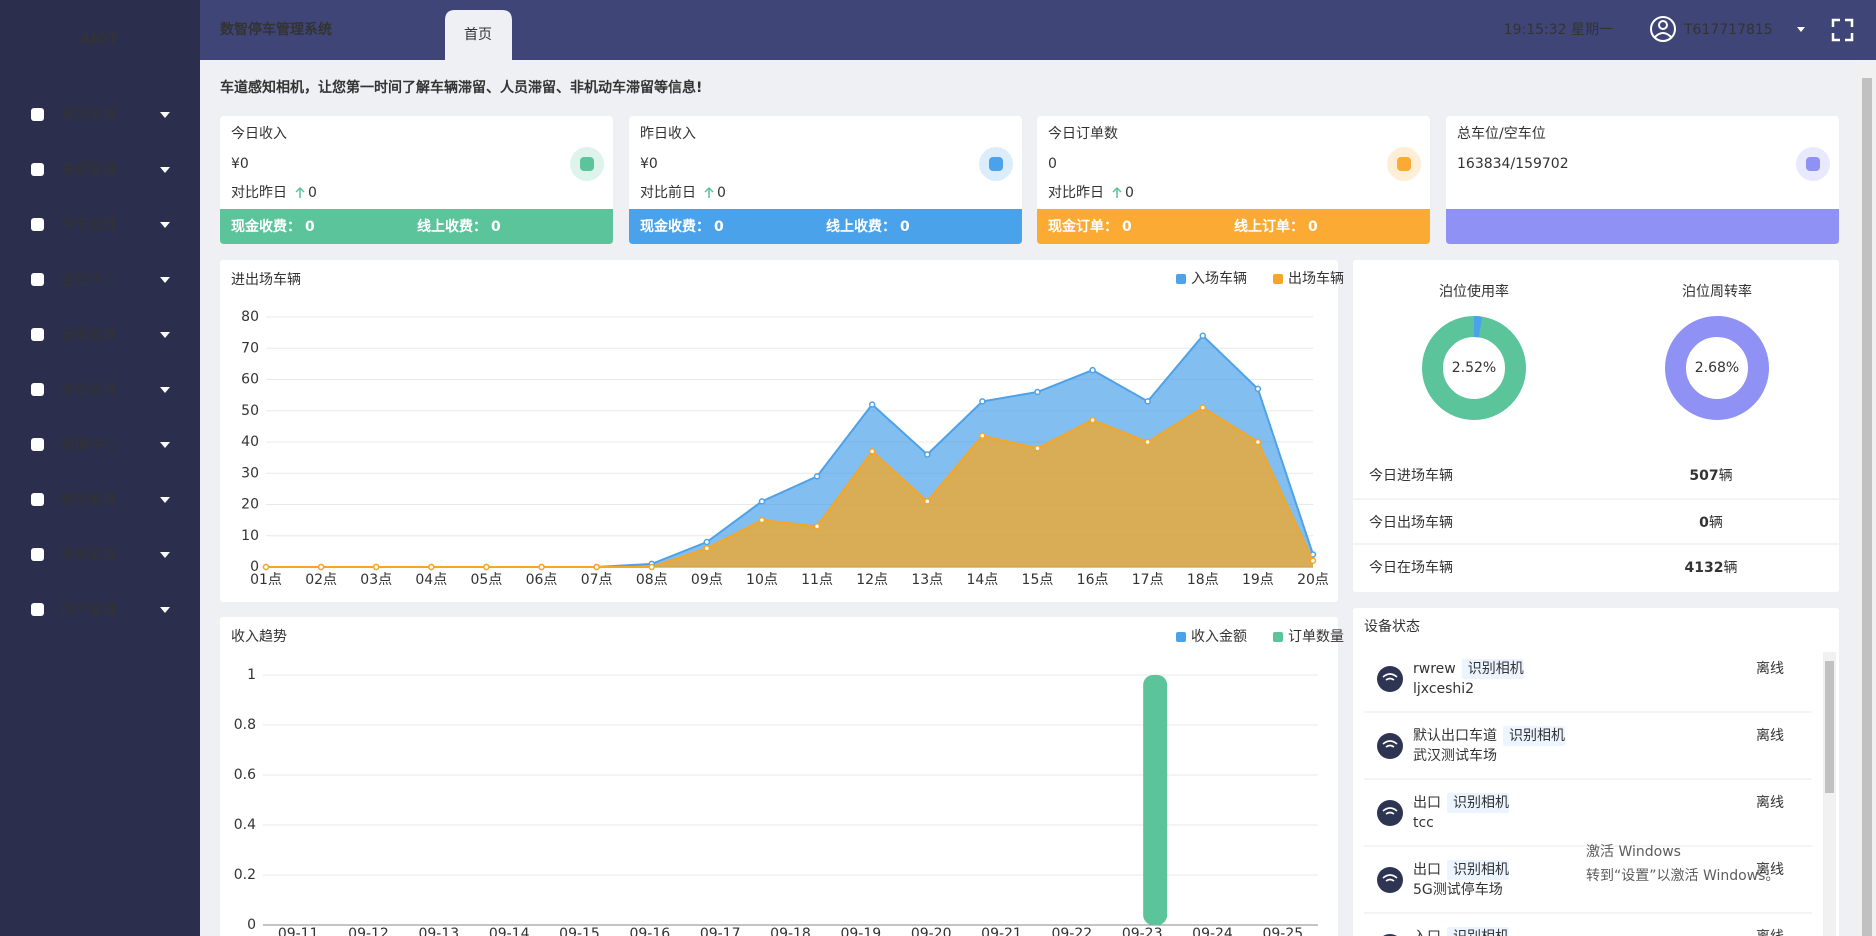  I want to click on y-tick-label: 0.6, so click(245, 775).